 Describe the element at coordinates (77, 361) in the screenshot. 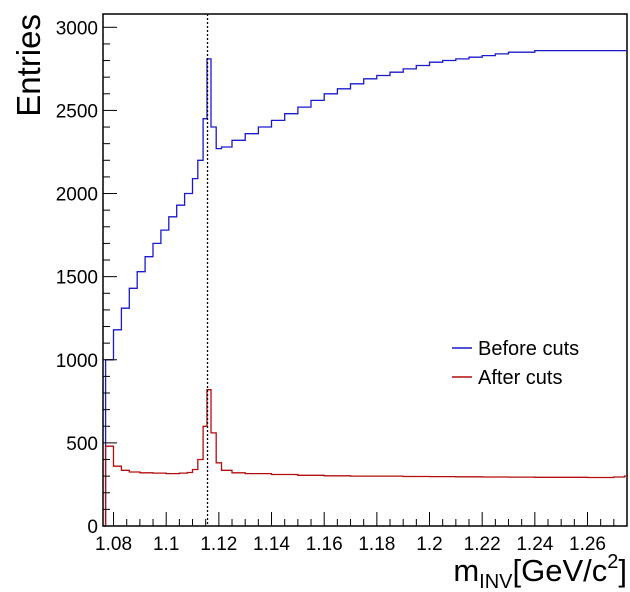

I see `y-tick-label: 1000` at that location.